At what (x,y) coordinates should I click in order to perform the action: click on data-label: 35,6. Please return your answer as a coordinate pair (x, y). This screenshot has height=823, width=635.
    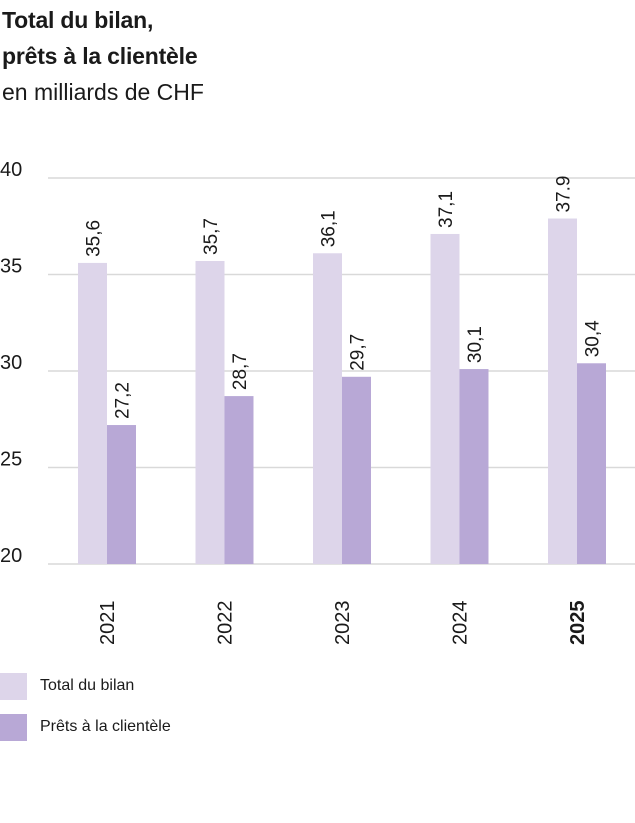
    Looking at the image, I should click on (94, 238).